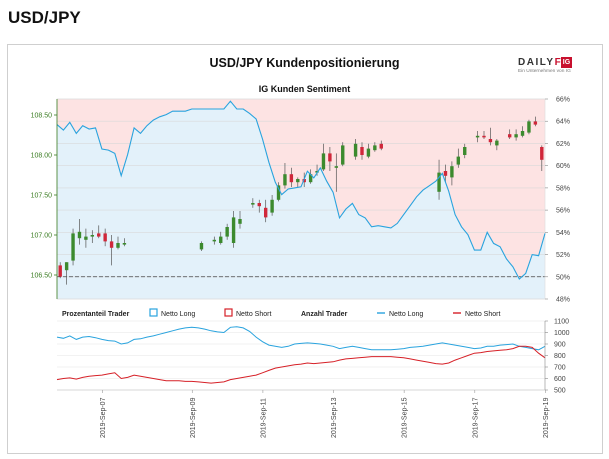 The height and width of the screenshot is (459, 609). Describe the element at coordinates (563, 211) in the screenshot. I see `percent-tick-label: 56%` at that location.